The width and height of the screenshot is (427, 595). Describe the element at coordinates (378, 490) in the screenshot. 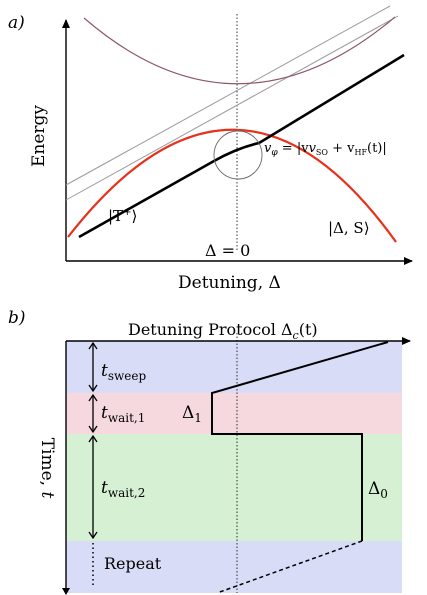

I see `delta0-label: Δ0` at that location.